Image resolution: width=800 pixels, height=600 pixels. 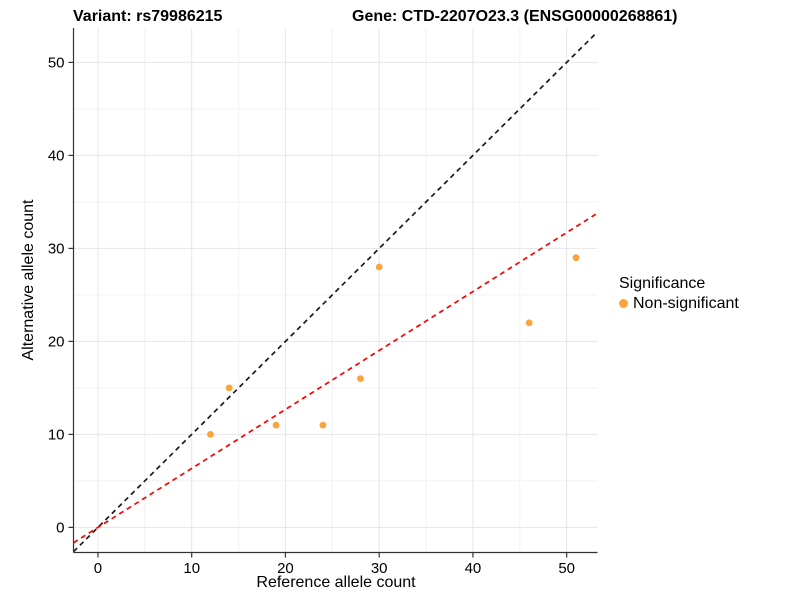 What do you see at coordinates (473, 568) in the screenshot?
I see `x-tick-label: 40` at bounding box center [473, 568].